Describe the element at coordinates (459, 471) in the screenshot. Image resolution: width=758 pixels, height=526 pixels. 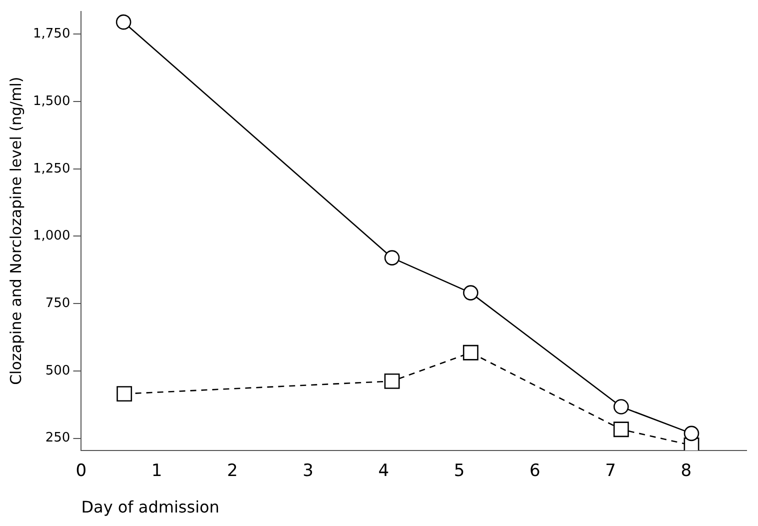
I see `x-tick-label: 5` at that location.